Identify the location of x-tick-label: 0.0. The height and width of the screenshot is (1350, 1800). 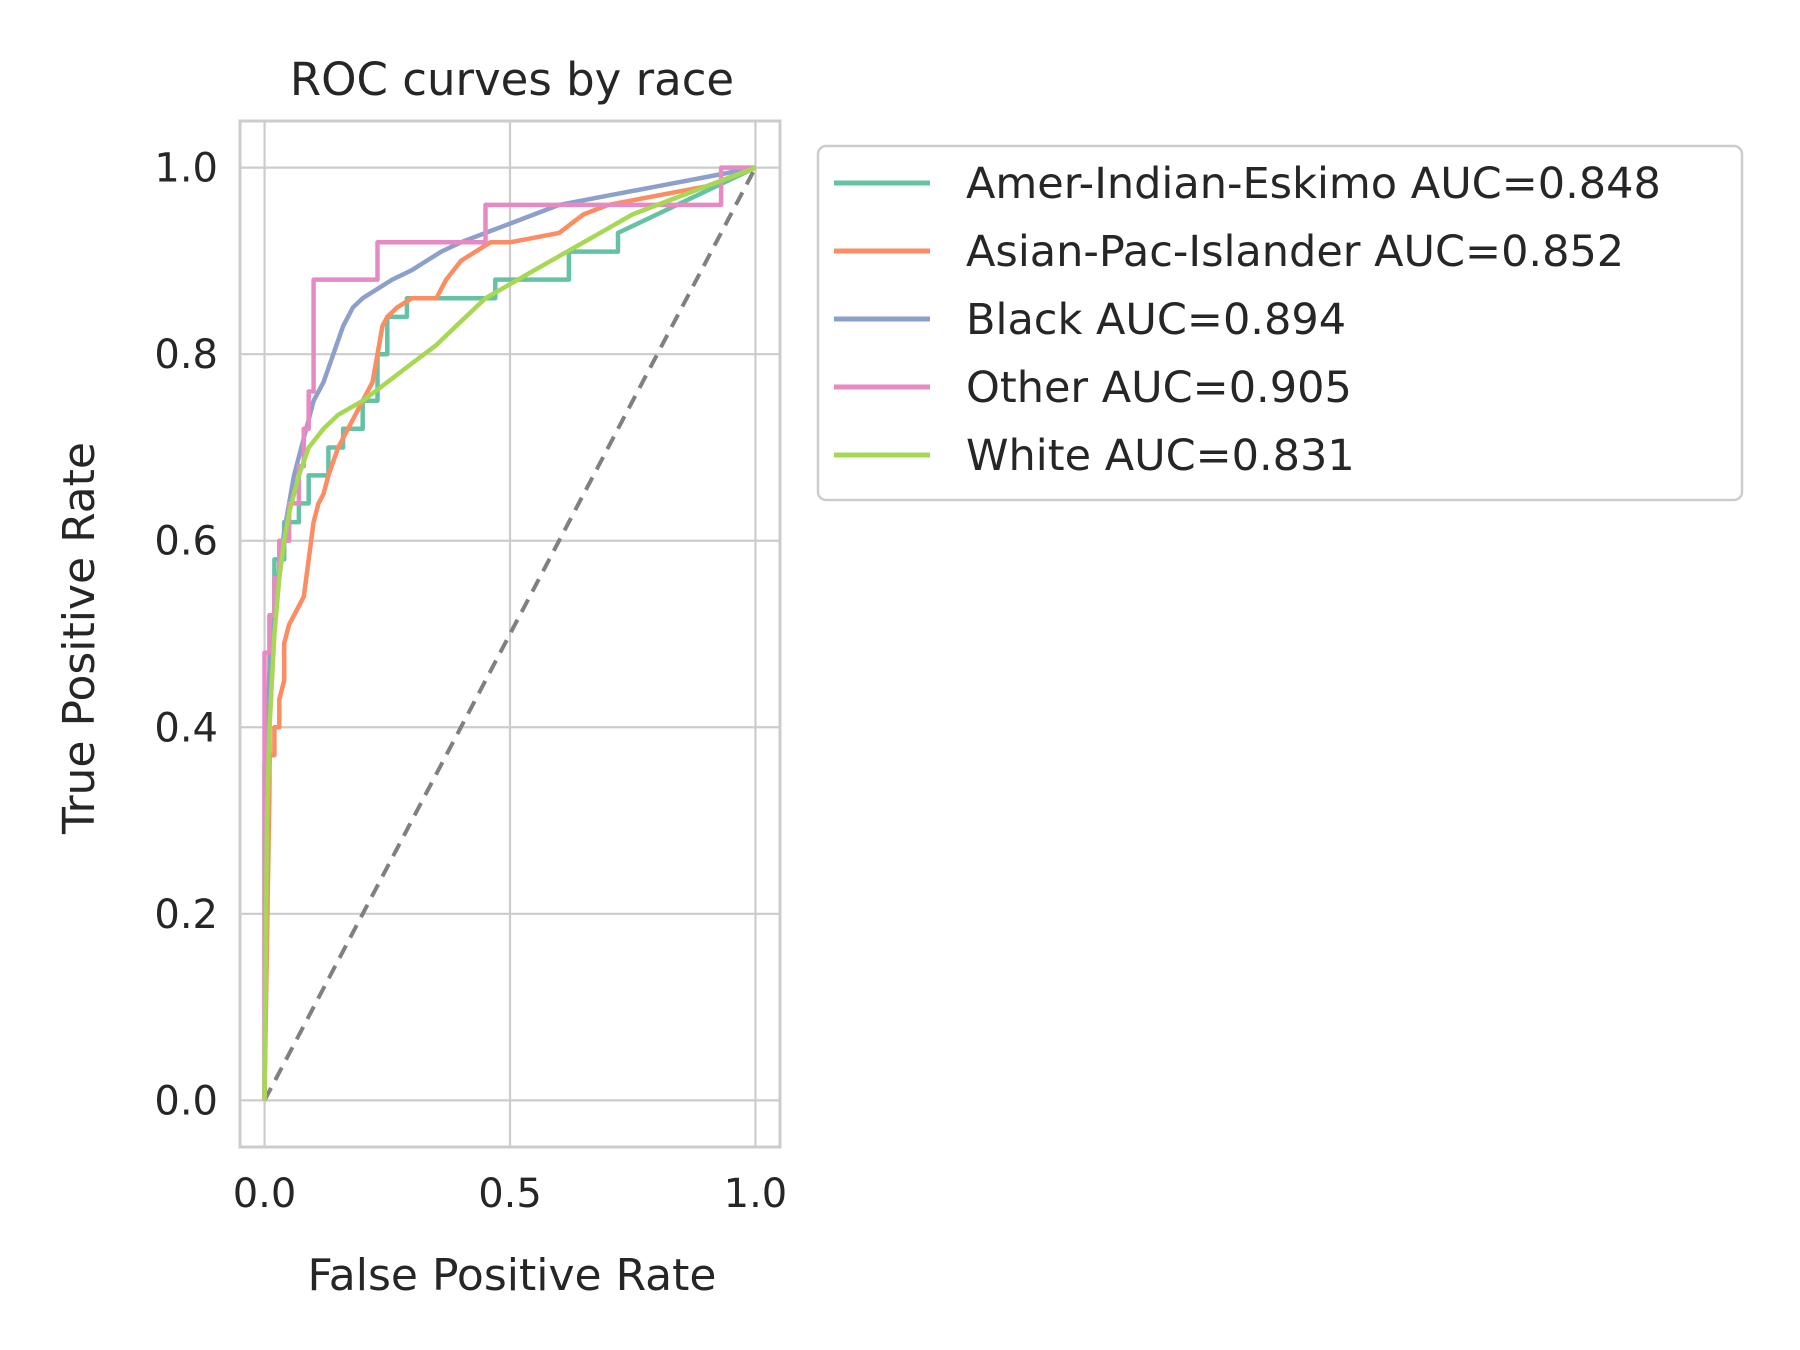
(265, 1194).